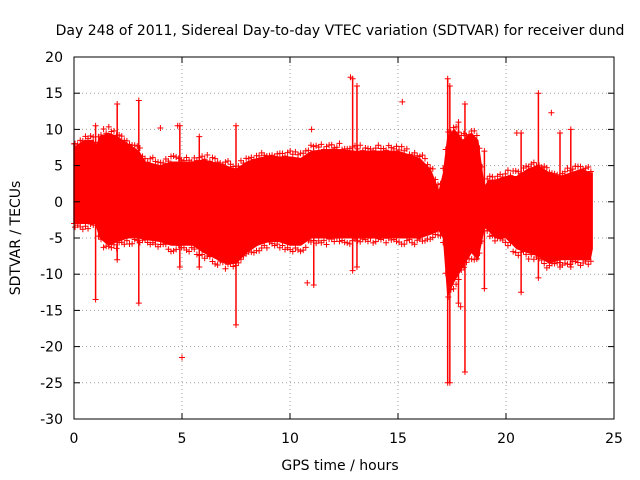 The width and height of the screenshot is (640, 480). What do you see at coordinates (51, 311) in the screenshot?
I see `y-tick-label: -15` at bounding box center [51, 311].